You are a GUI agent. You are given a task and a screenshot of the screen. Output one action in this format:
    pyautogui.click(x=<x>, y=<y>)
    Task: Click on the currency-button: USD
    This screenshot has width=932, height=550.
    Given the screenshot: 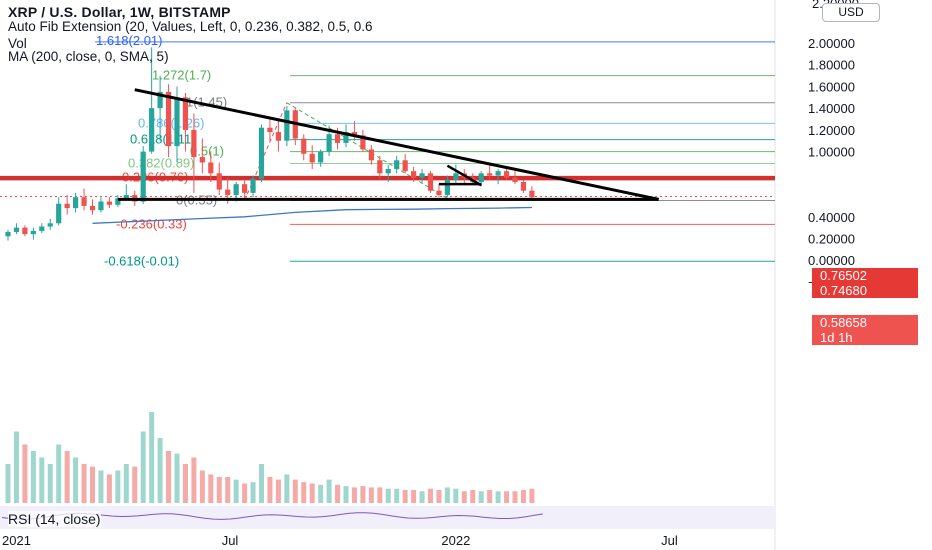 What is the action you would take?
    pyautogui.click(x=851, y=12)
    